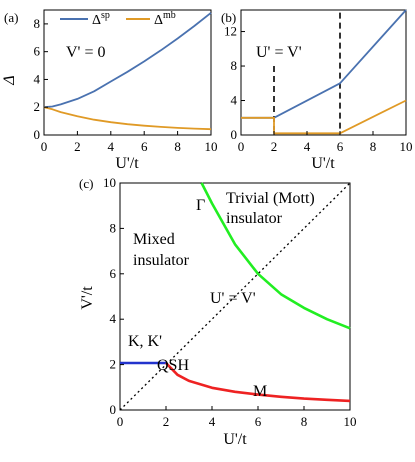 This screenshot has height=462, width=415. What do you see at coordinates (270, 198) in the screenshot?
I see `region-trivial-line1: Trivial (Mott)` at bounding box center [270, 198].